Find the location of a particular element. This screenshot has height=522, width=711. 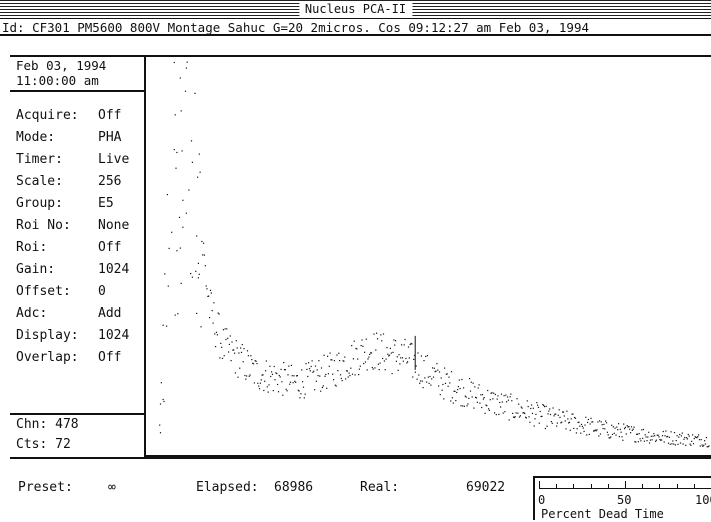

param-offset: Offset: 0 is located at coordinates (61, 291).